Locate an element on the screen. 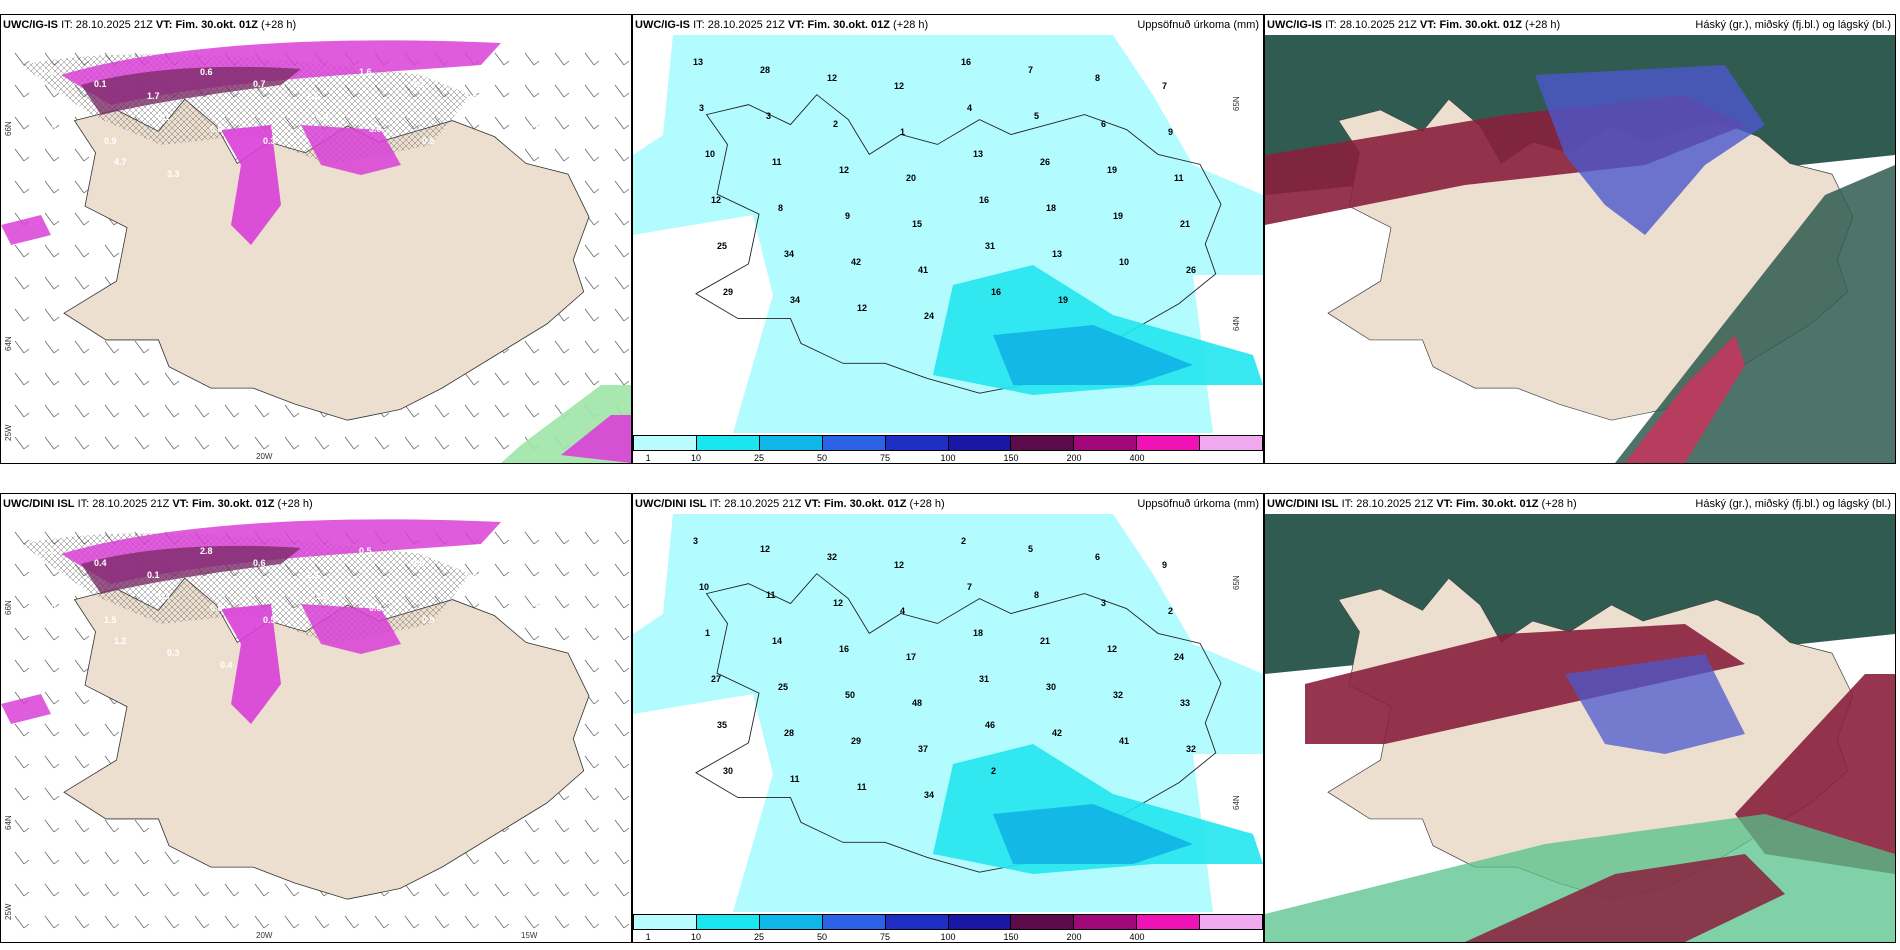 The width and height of the screenshot is (1900, 950). model-name: UWC/IG-IS is located at coordinates (662, 25).